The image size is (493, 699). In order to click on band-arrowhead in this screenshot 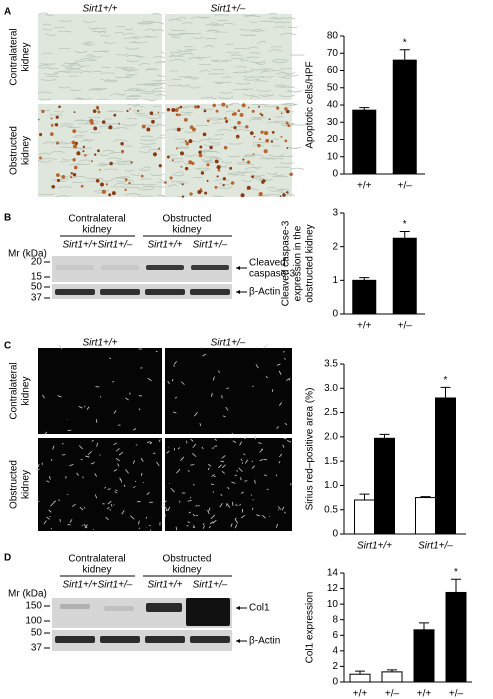, I will do `click(238, 268)`.